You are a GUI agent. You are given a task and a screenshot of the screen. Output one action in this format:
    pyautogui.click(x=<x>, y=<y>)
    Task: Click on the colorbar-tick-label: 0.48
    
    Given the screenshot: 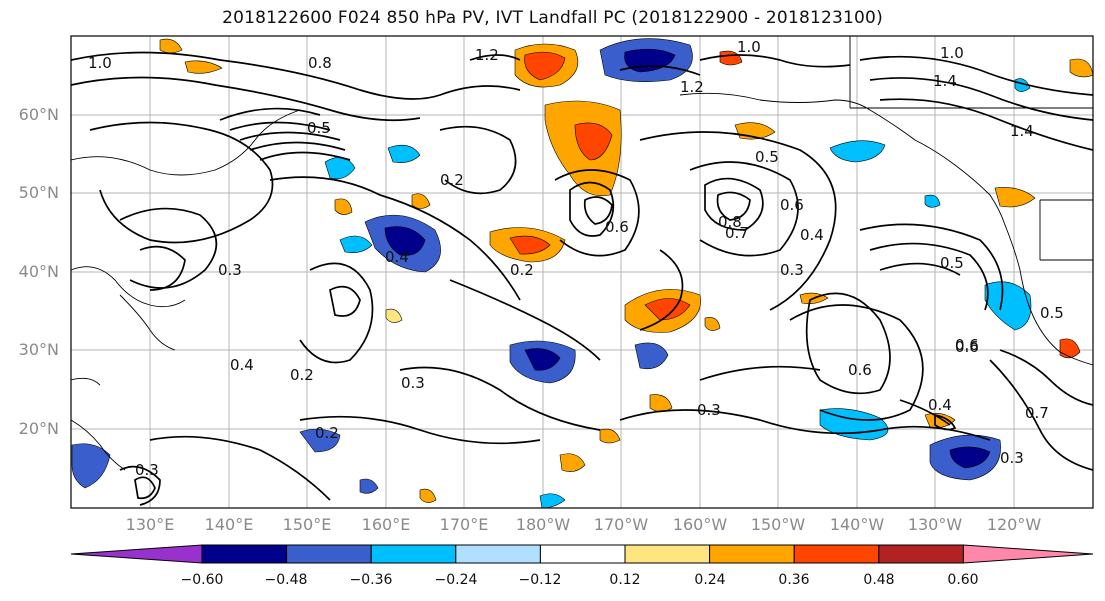 What is the action you would take?
    pyautogui.click(x=879, y=580)
    